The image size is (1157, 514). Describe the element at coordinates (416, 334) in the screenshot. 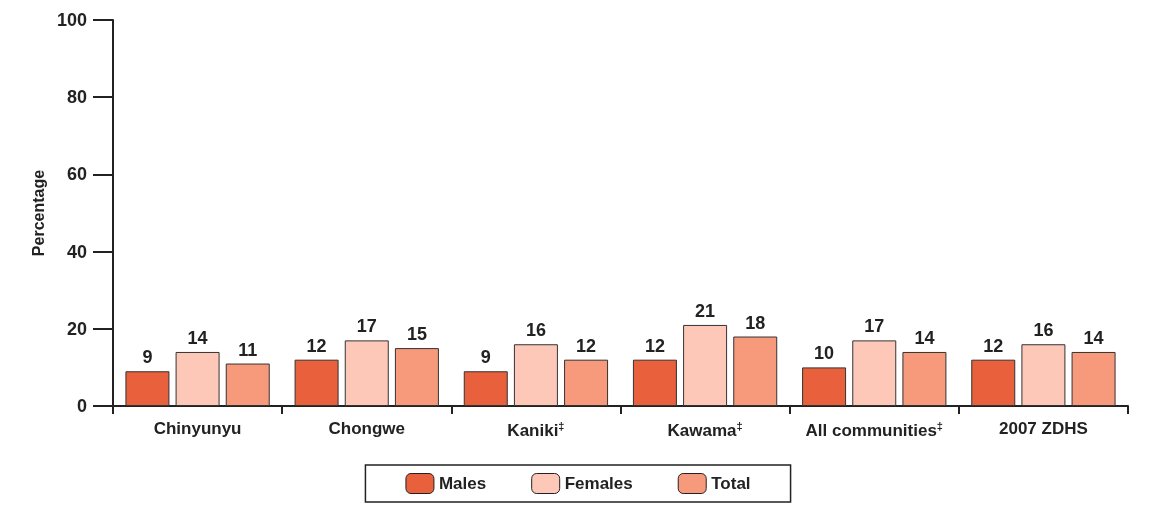

I see `data-label: 15` at that location.